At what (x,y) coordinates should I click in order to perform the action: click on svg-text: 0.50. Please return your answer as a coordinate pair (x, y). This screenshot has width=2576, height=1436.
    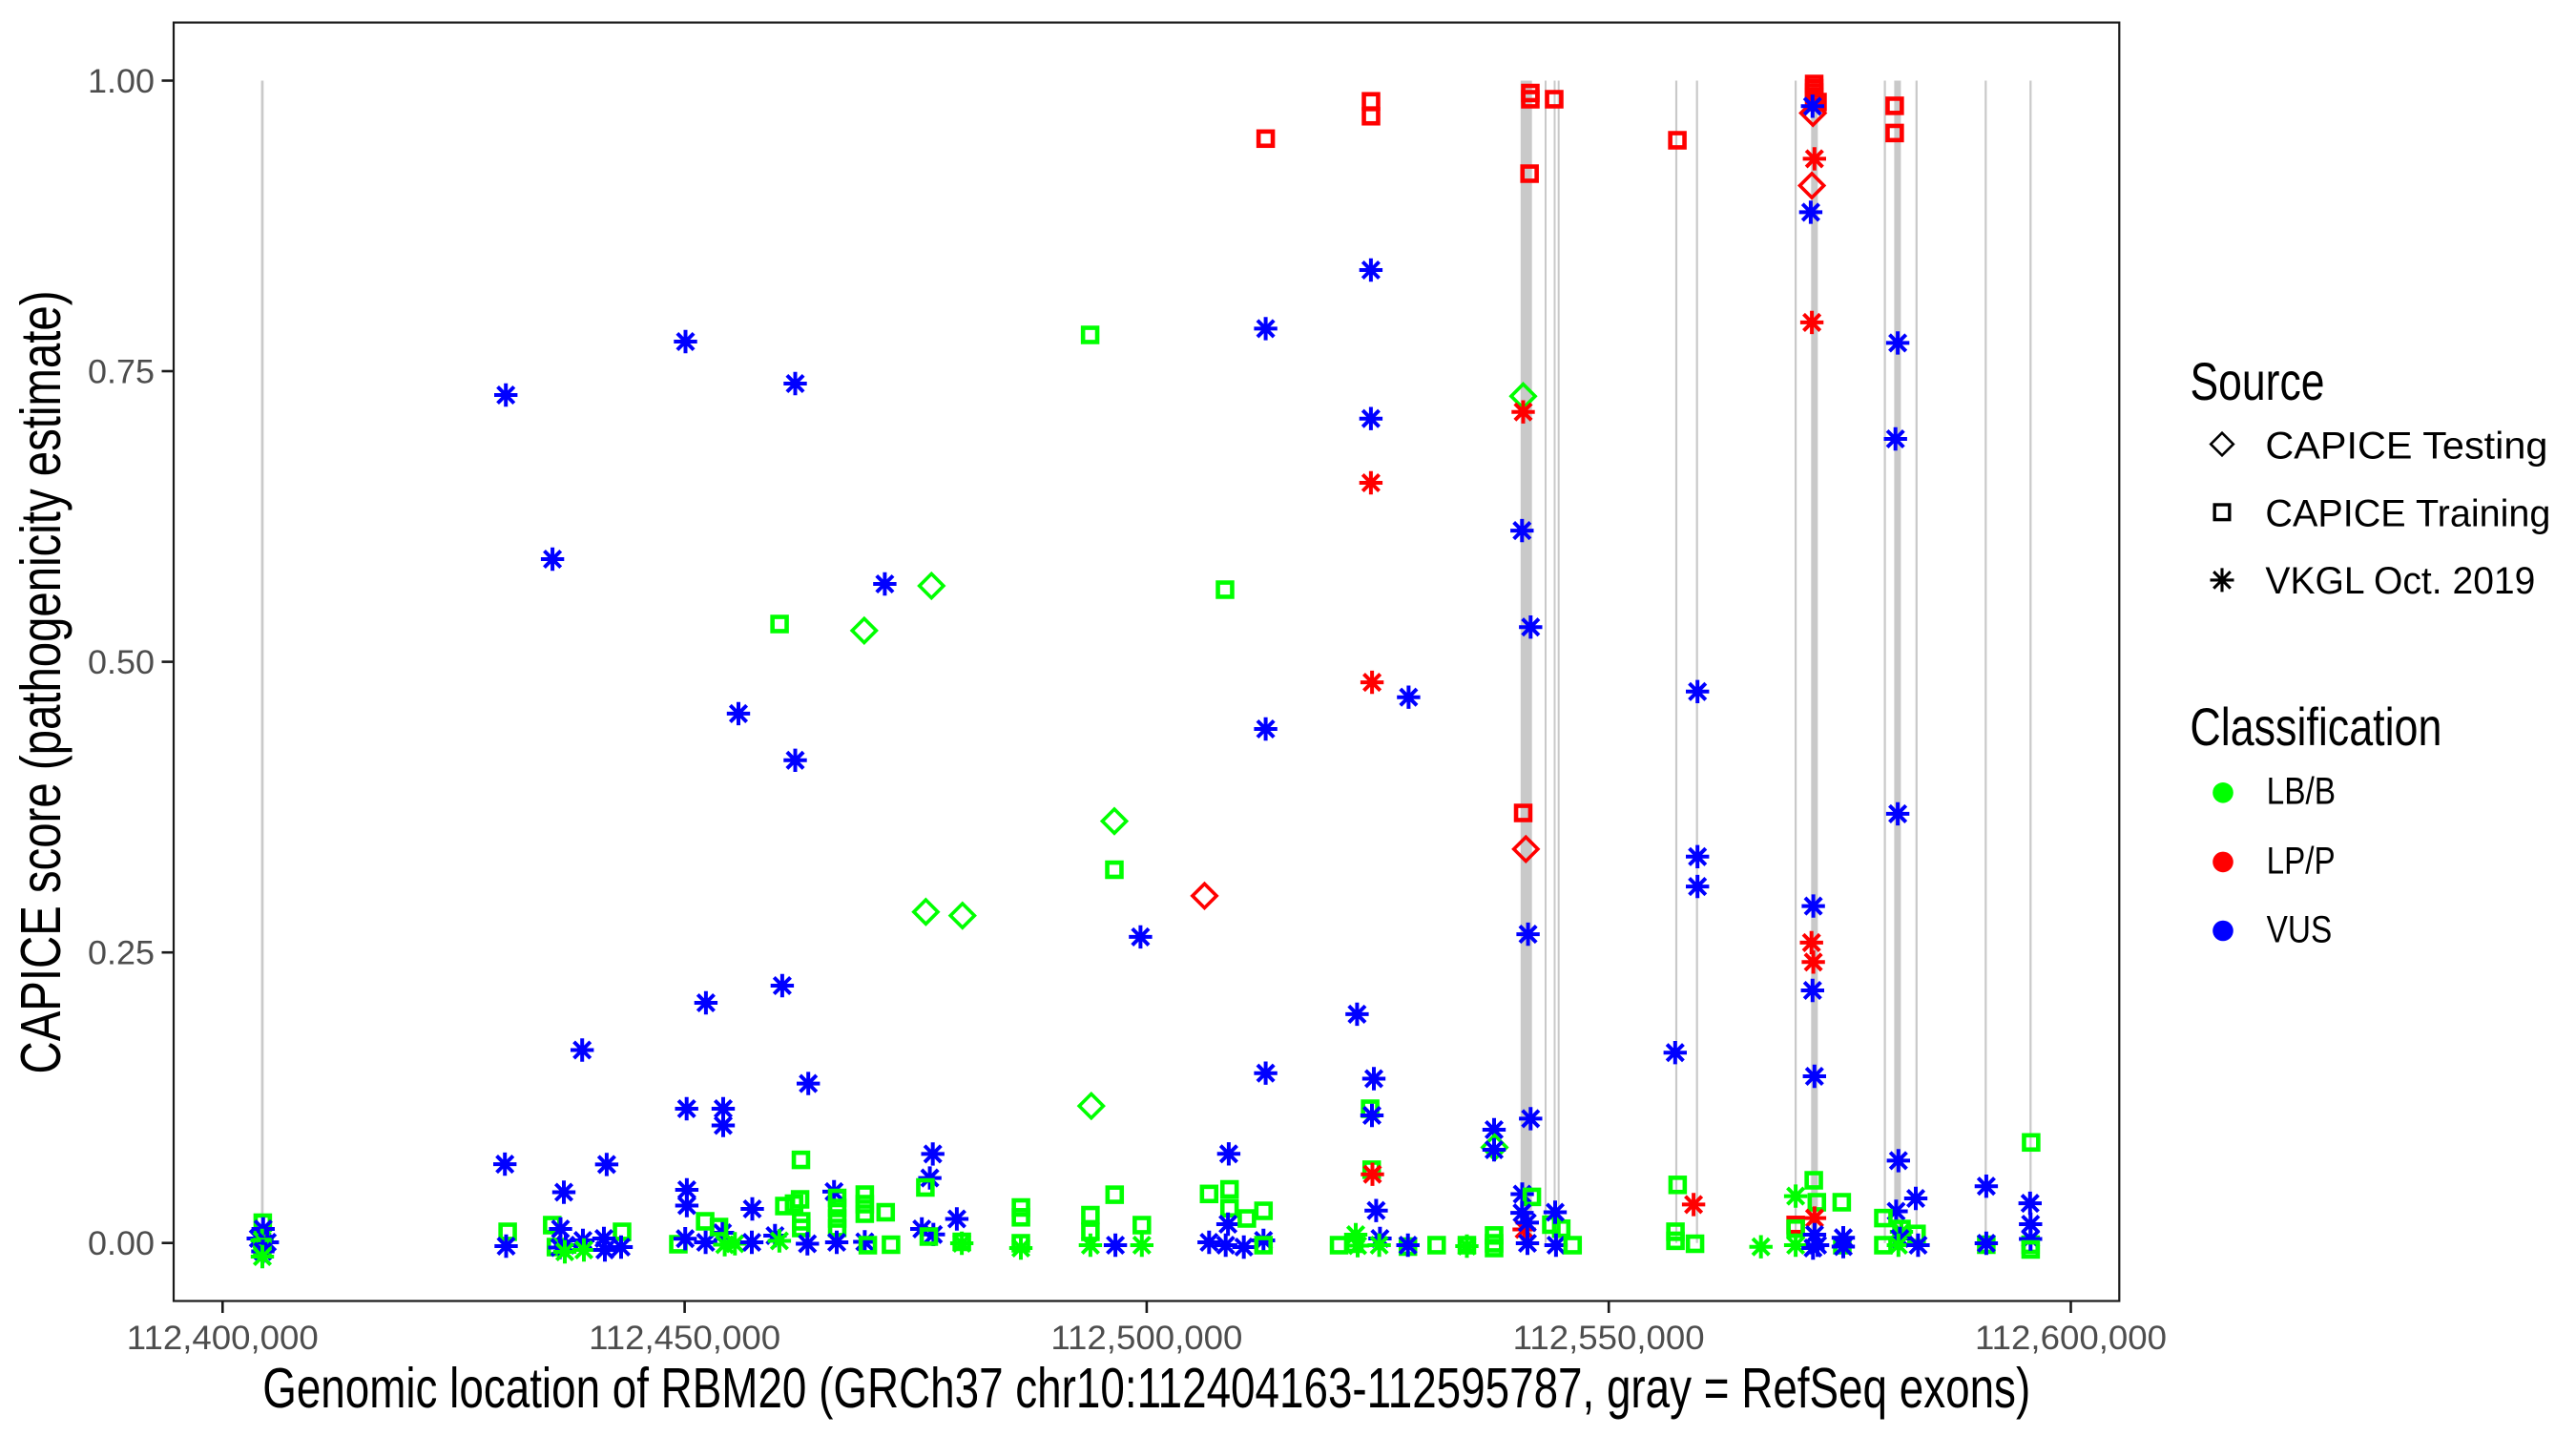
    Looking at the image, I should click on (121, 662).